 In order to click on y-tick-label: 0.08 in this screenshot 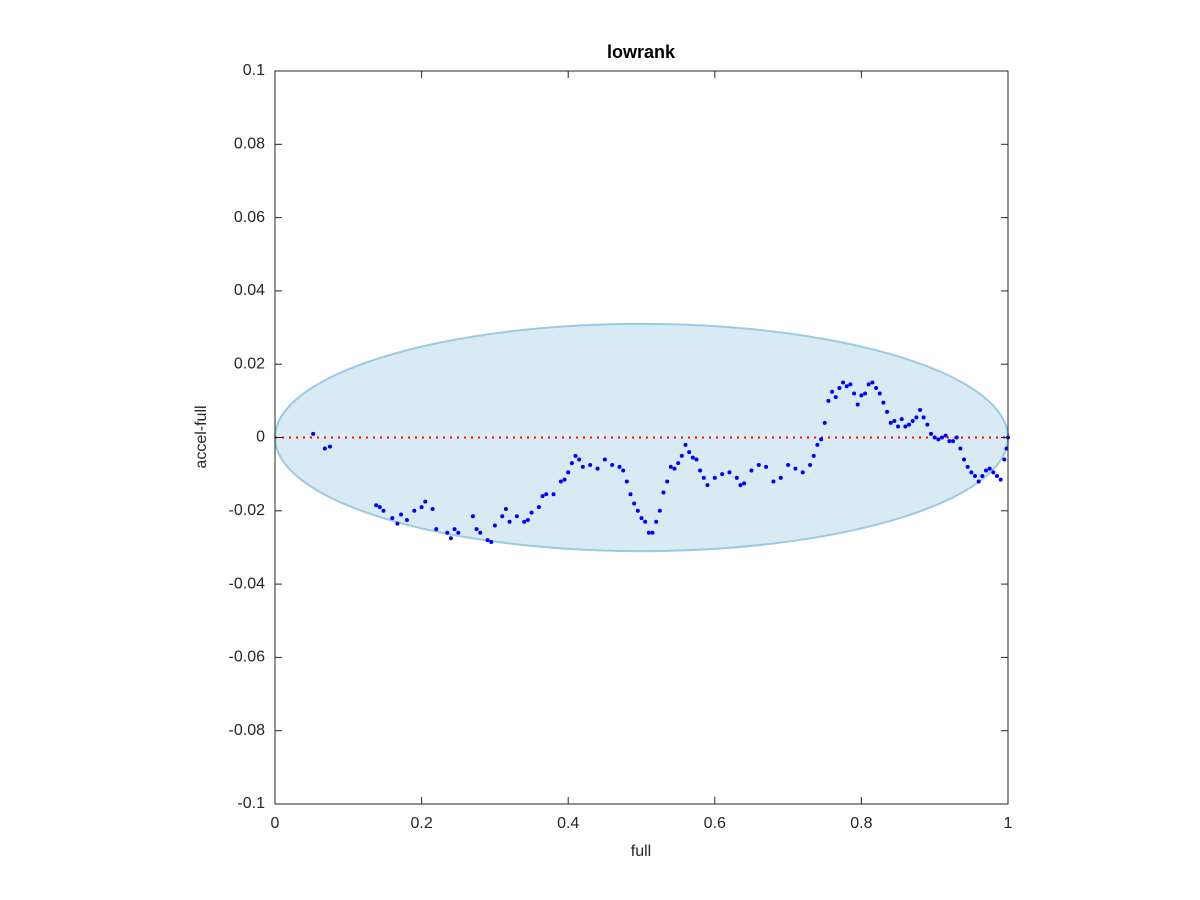, I will do `click(249, 144)`.